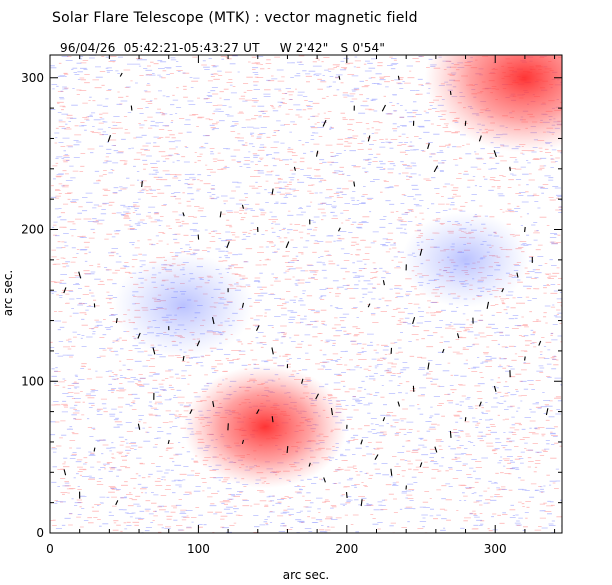  I want to click on x-tick-label: 100, so click(198, 549).